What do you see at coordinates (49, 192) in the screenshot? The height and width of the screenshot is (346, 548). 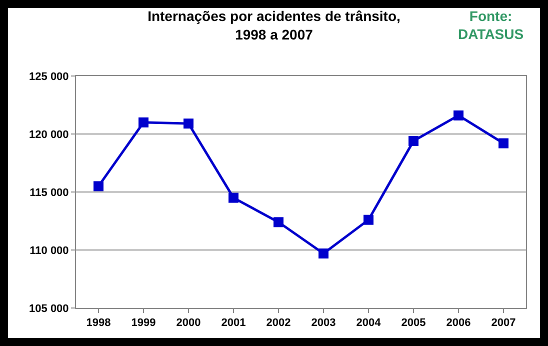 I see `y-tick-label: 115 000` at bounding box center [49, 192].